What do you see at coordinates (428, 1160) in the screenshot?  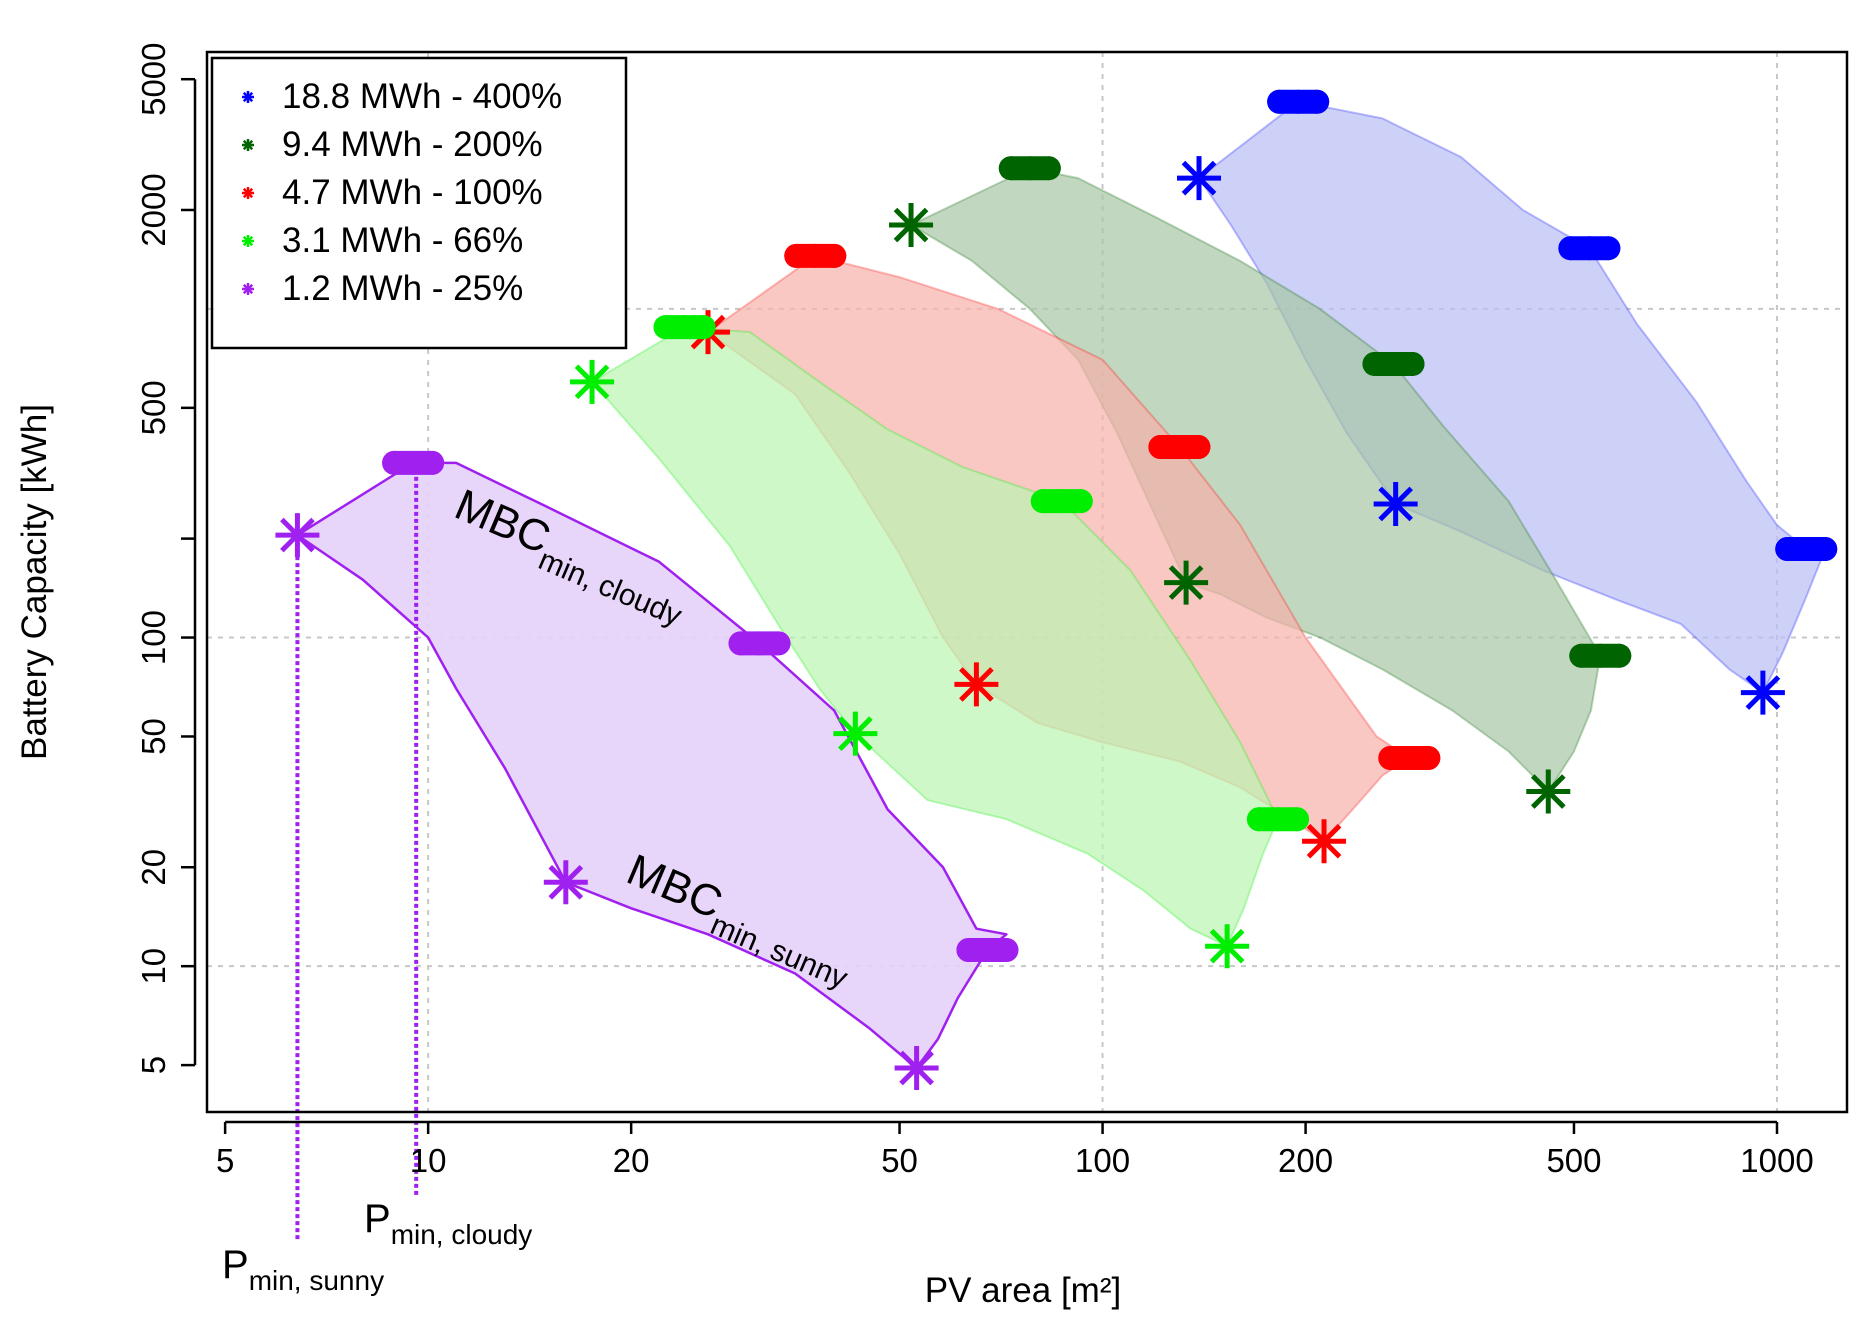 I see `x-tick-label: 10` at bounding box center [428, 1160].